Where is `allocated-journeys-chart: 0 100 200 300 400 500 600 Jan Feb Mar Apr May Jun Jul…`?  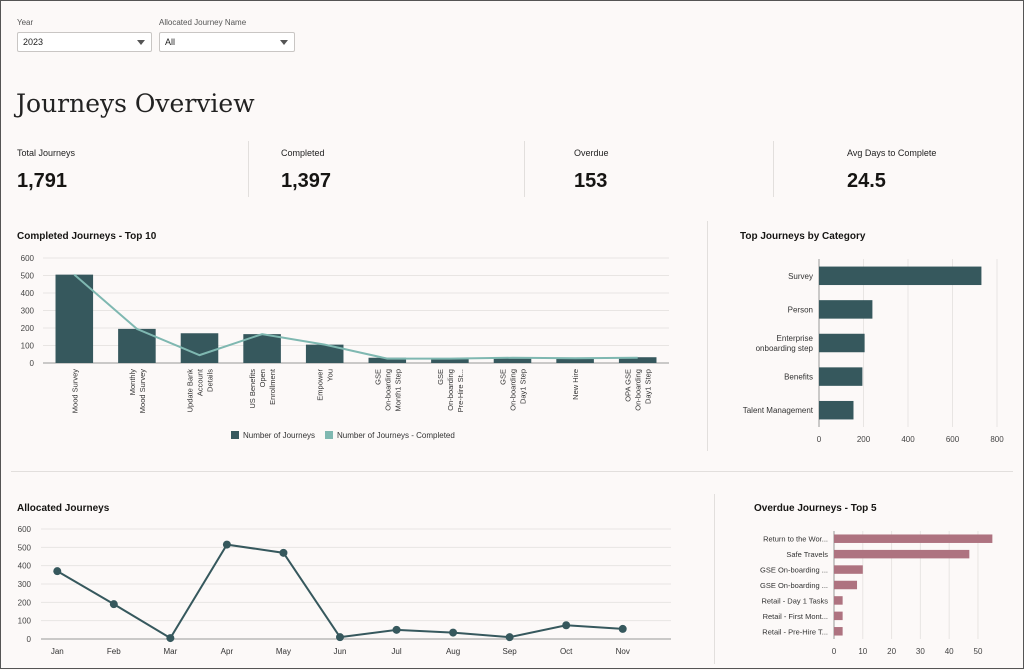
allocated-journeys-chart: 0 100 200 300 400 500 600 Jan Feb Mar Apr May Jun Jul… is located at coordinates (344, 590).